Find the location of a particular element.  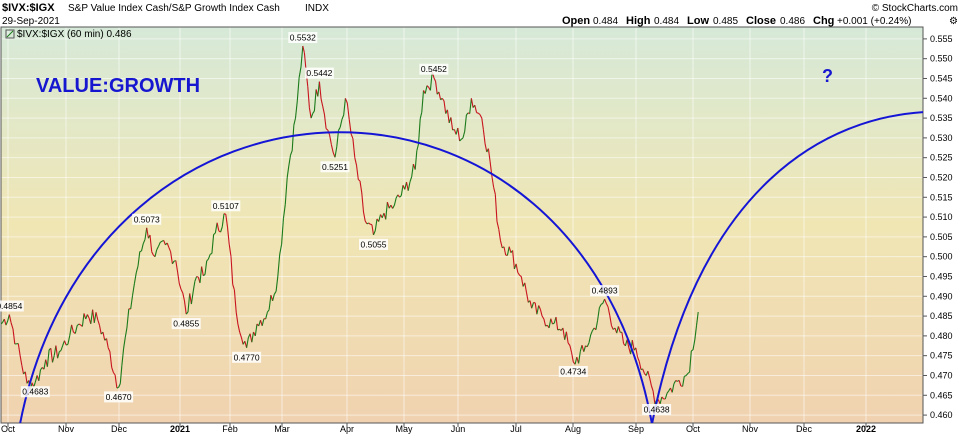

x-tick-label: Sep is located at coordinates (636, 429).